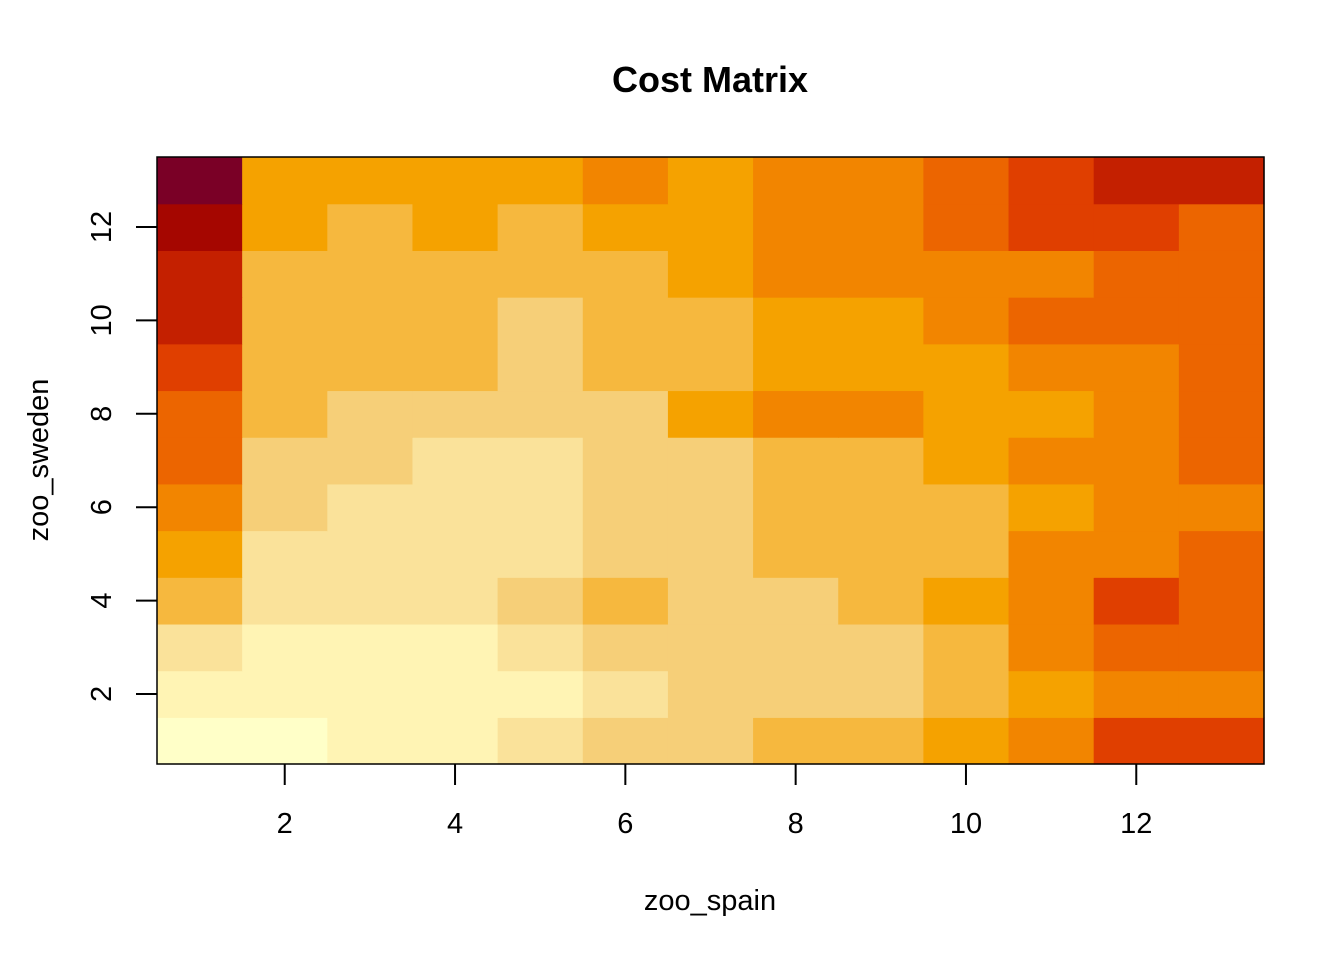 Image resolution: width=1344 pixels, height=960 pixels. I want to click on y-axis: 2 4 6 8 10 12, so click(121, 456).